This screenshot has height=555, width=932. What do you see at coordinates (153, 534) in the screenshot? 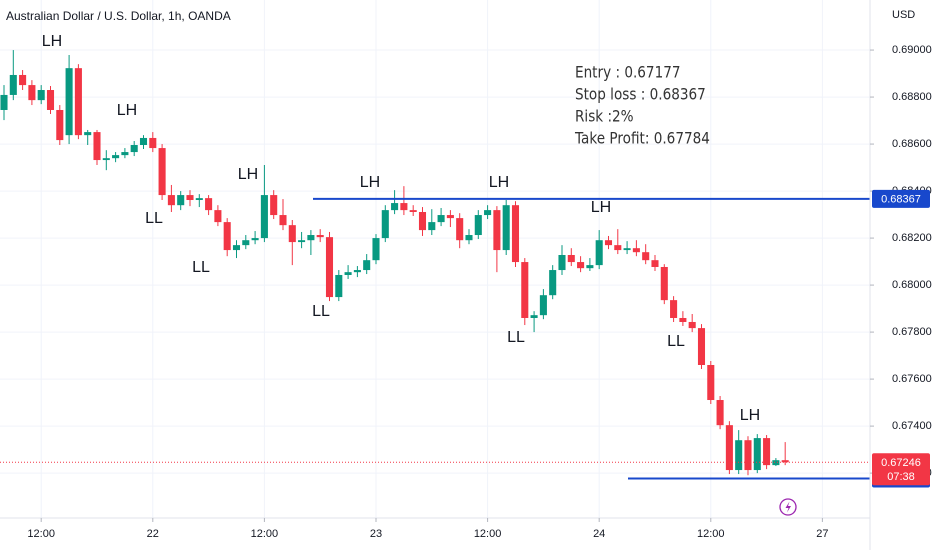
I see `x-tick-label: 22` at bounding box center [153, 534].